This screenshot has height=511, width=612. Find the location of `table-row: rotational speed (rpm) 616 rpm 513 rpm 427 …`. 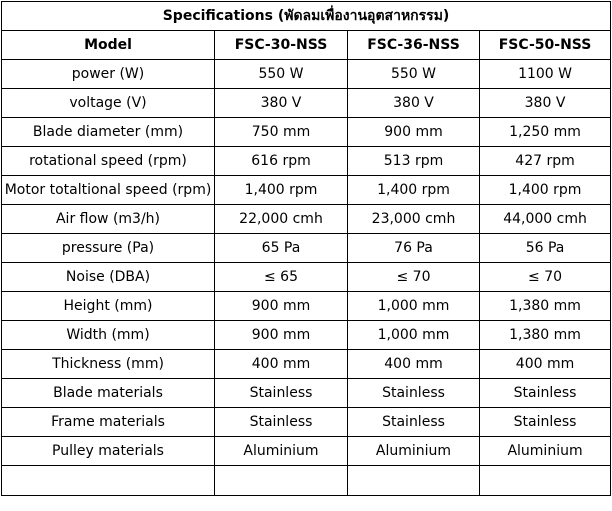

table-row: rotational speed (rpm) 616 rpm 513 rpm 427 … is located at coordinates (306, 161).